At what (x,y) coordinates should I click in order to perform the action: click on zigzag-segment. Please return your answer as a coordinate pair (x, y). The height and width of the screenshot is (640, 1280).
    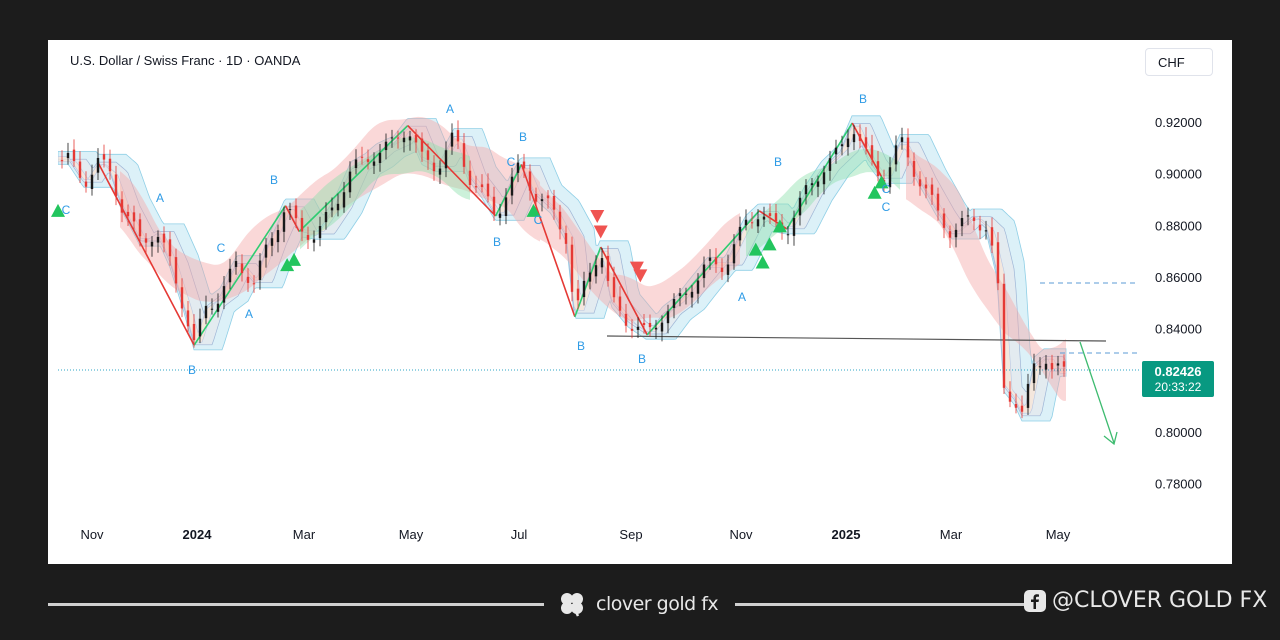
    Looking at the image, I should click on (353, 179).